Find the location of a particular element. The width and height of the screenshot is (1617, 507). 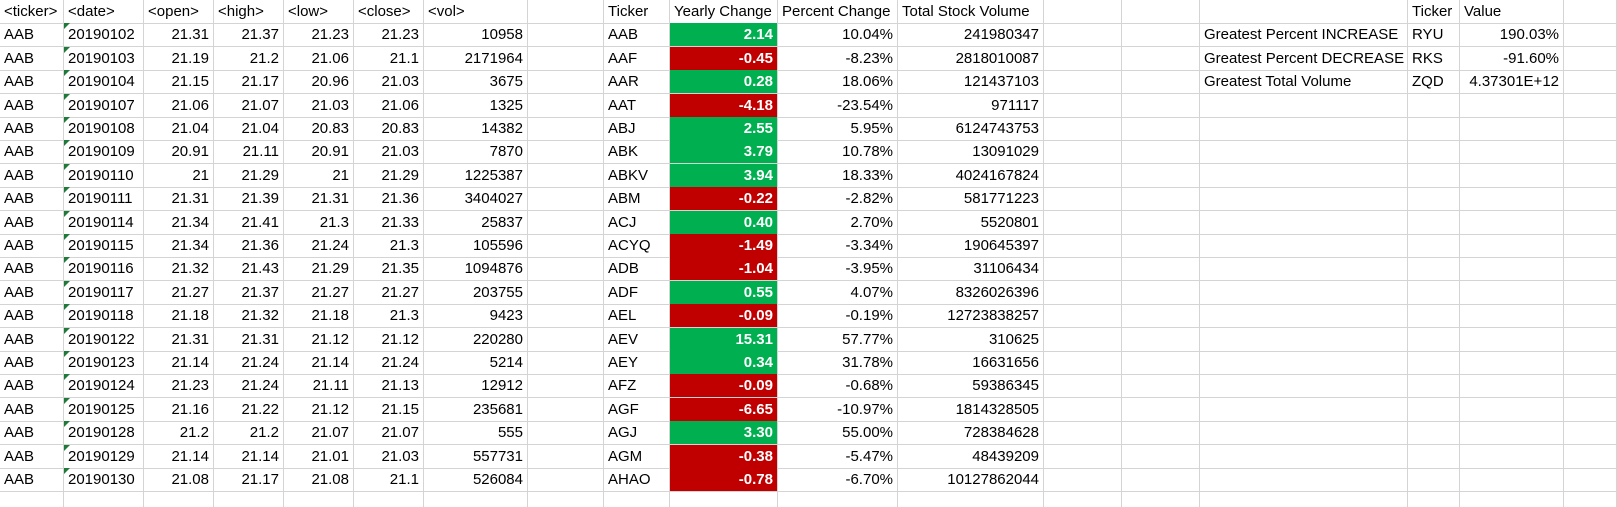

cell-vol: 557731 is located at coordinates (476, 456).